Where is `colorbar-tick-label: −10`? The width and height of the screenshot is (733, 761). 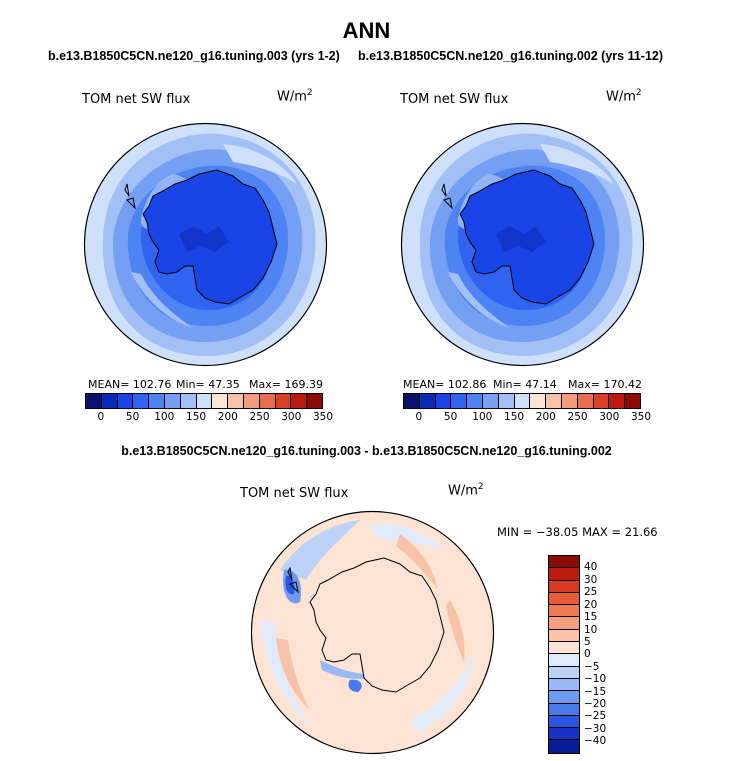 colorbar-tick-label: −10 is located at coordinates (595, 679).